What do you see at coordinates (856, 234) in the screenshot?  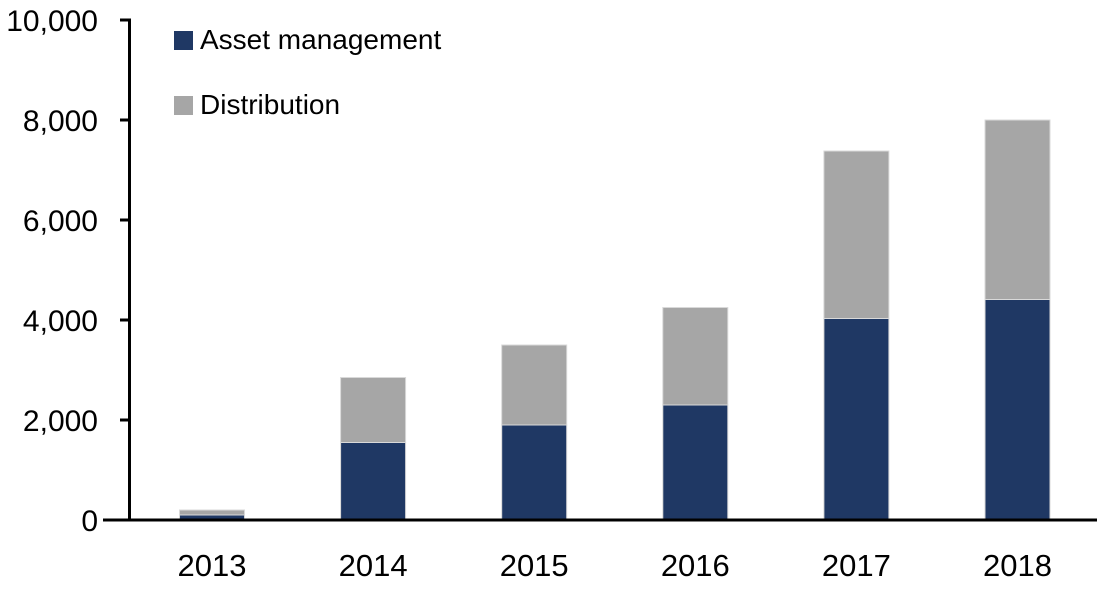 I see `bar-segment-distribution-2017` at bounding box center [856, 234].